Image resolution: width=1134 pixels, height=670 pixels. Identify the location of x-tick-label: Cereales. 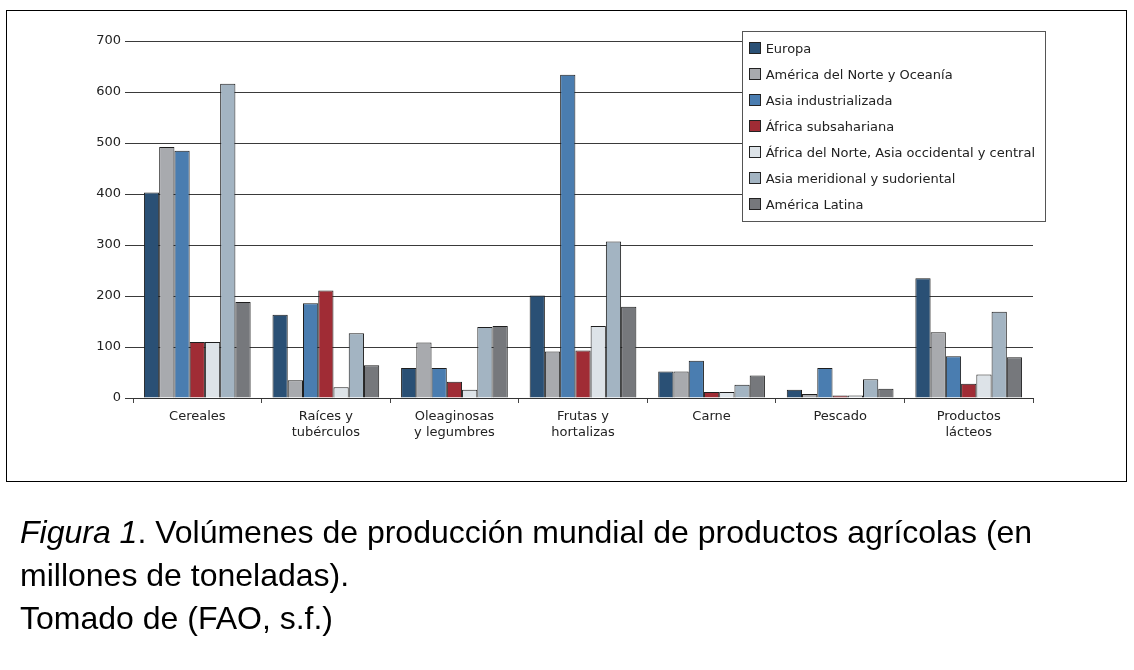
(197, 416).